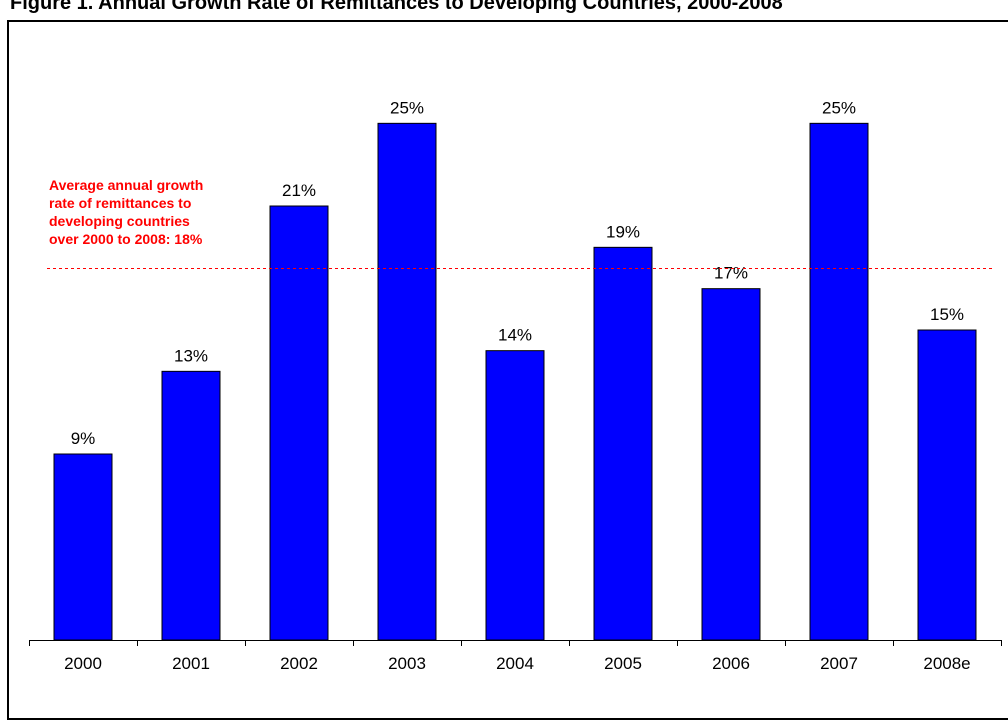 The width and height of the screenshot is (1008, 720). I want to click on x-tick-label: 2006, so click(731, 663).